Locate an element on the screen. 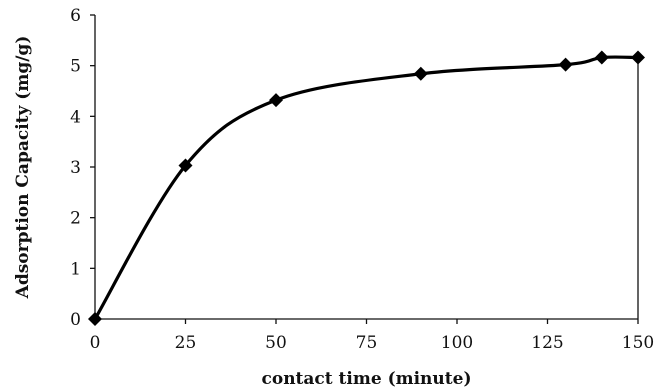 This screenshot has width=660, height=390. x-axis-title: contact time (minute) is located at coordinates (367, 379).